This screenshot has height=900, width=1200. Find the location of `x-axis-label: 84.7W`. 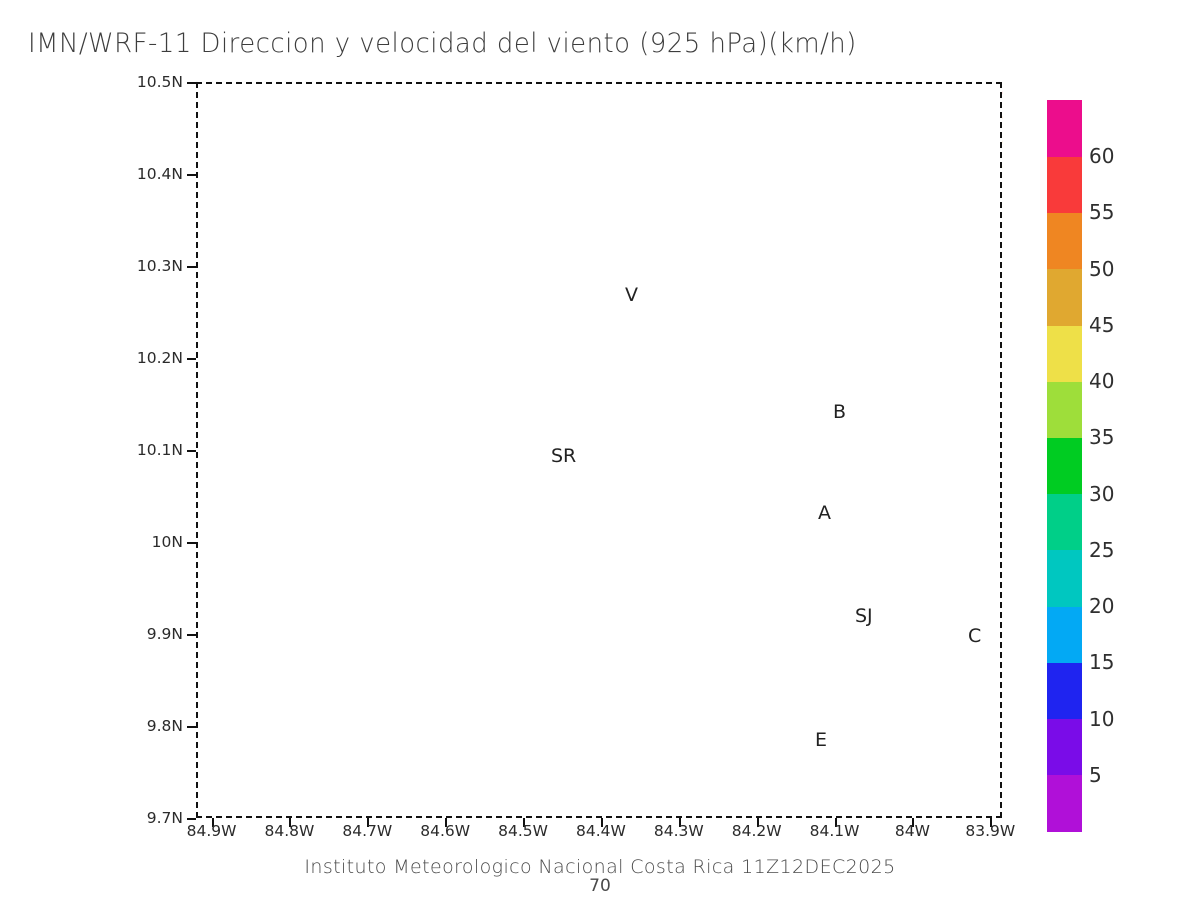

x-axis-label: 84.7W is located at coordinates (367, 831).